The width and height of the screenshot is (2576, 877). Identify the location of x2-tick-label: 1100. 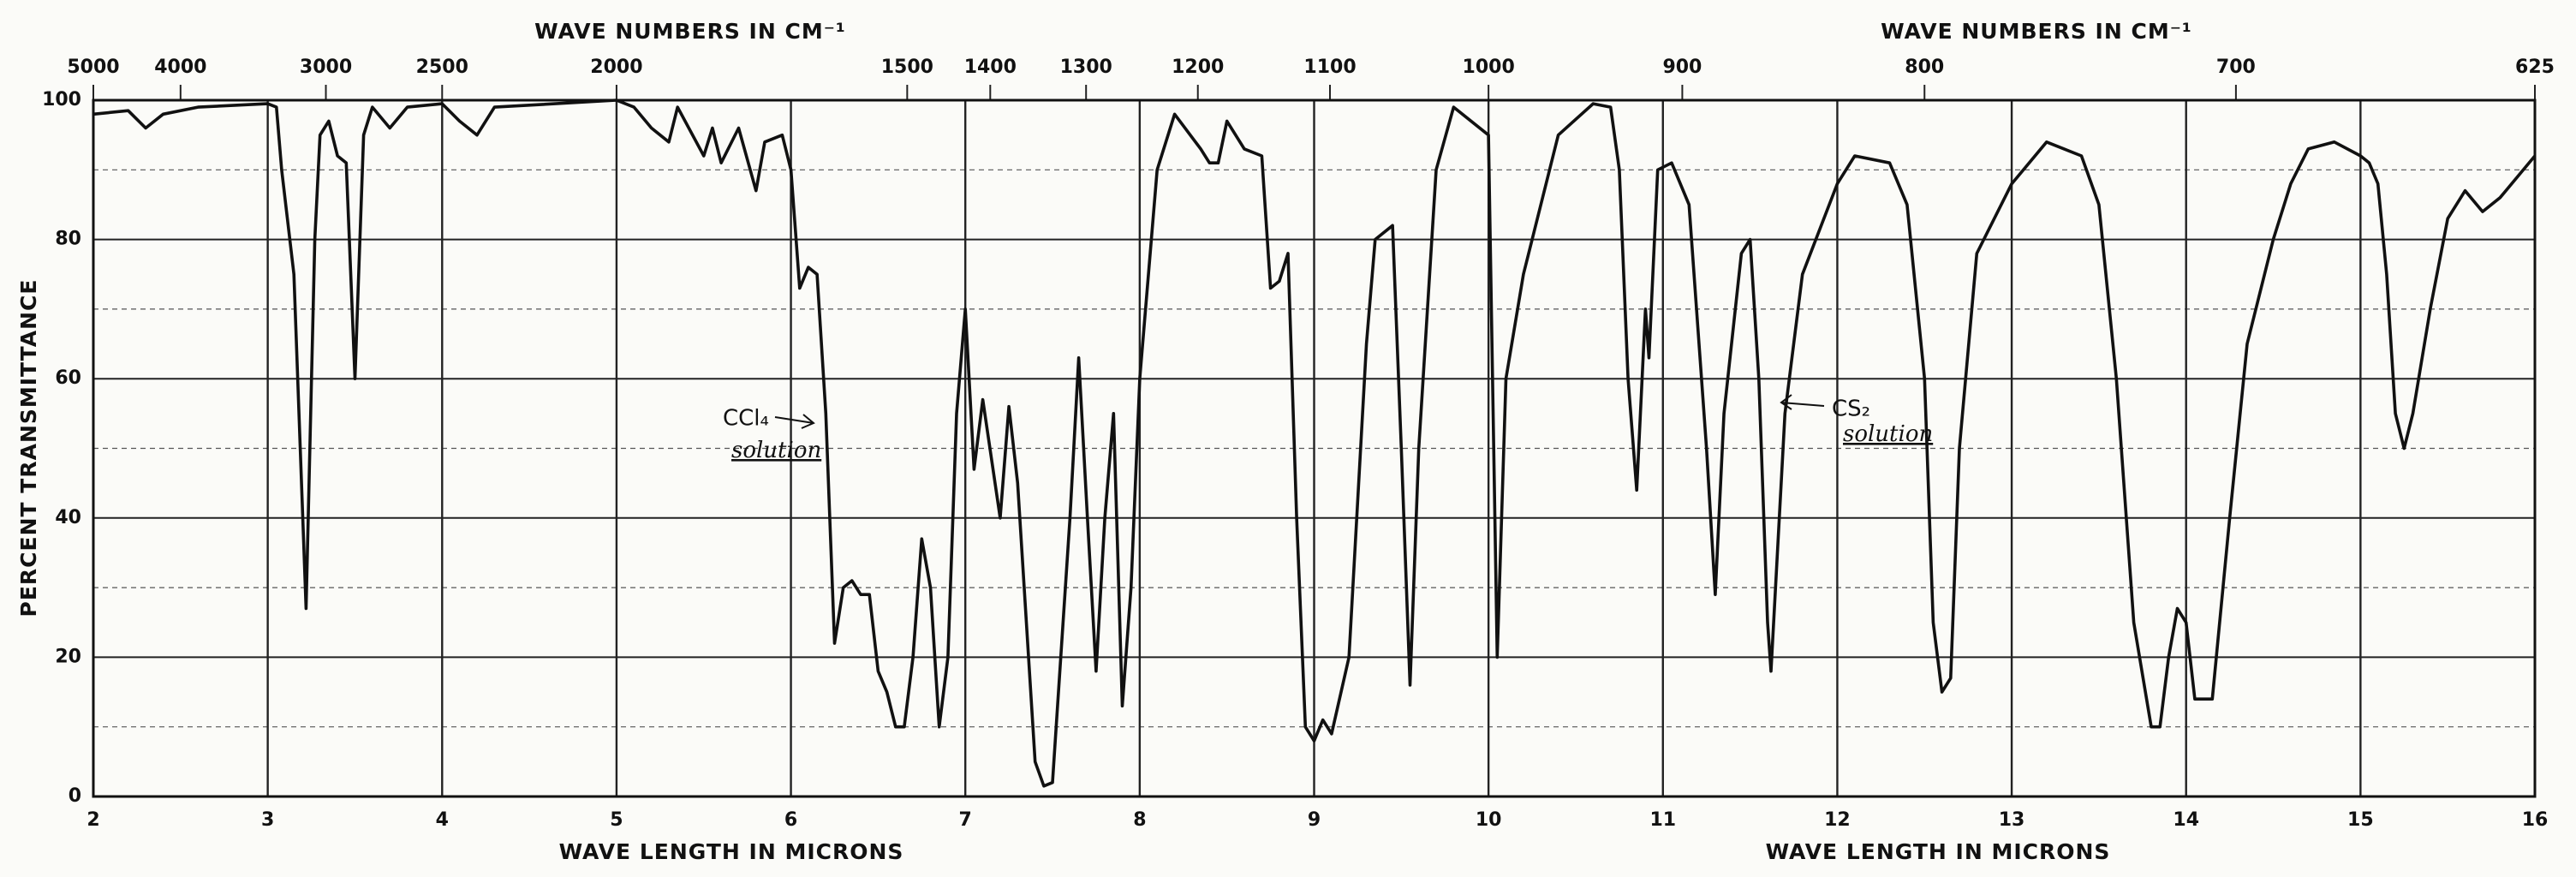
(1329, 67).